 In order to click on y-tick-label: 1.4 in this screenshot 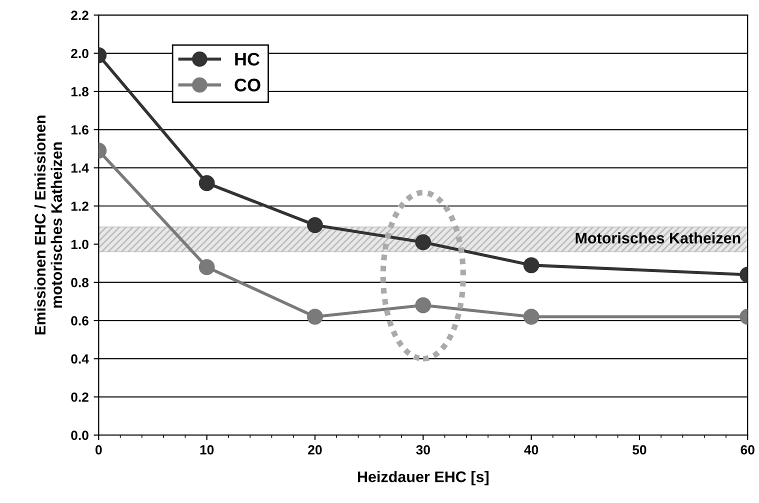, I will do `click(80, 168)`.